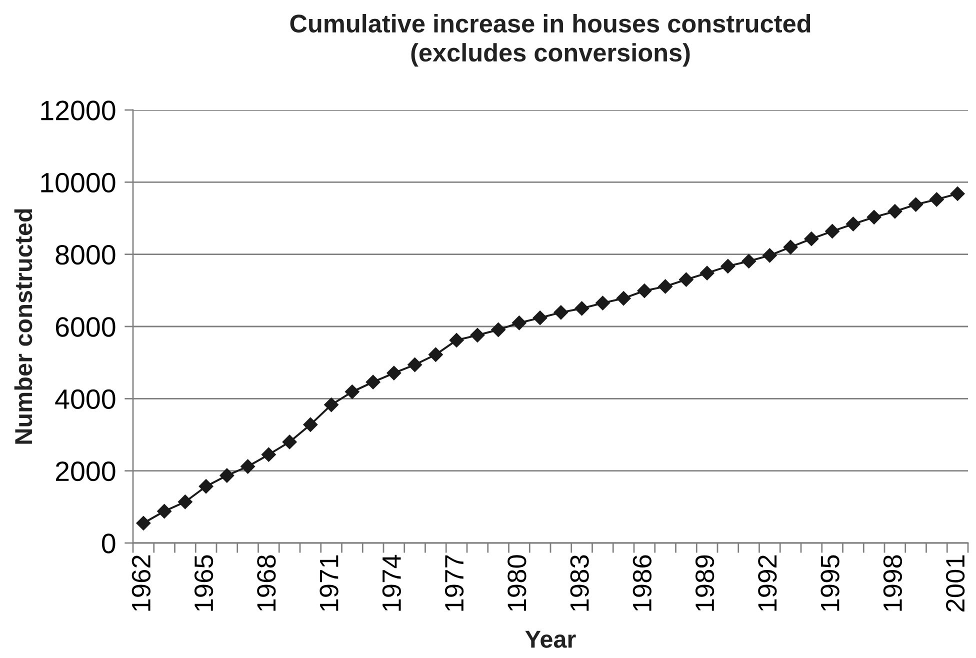 The height and width of the screenshot is (658, 976). What do you see at coordinates (85, 399) in the screenshot?
I see `y-tick-label: 4000` at bounding box center [85, 399].